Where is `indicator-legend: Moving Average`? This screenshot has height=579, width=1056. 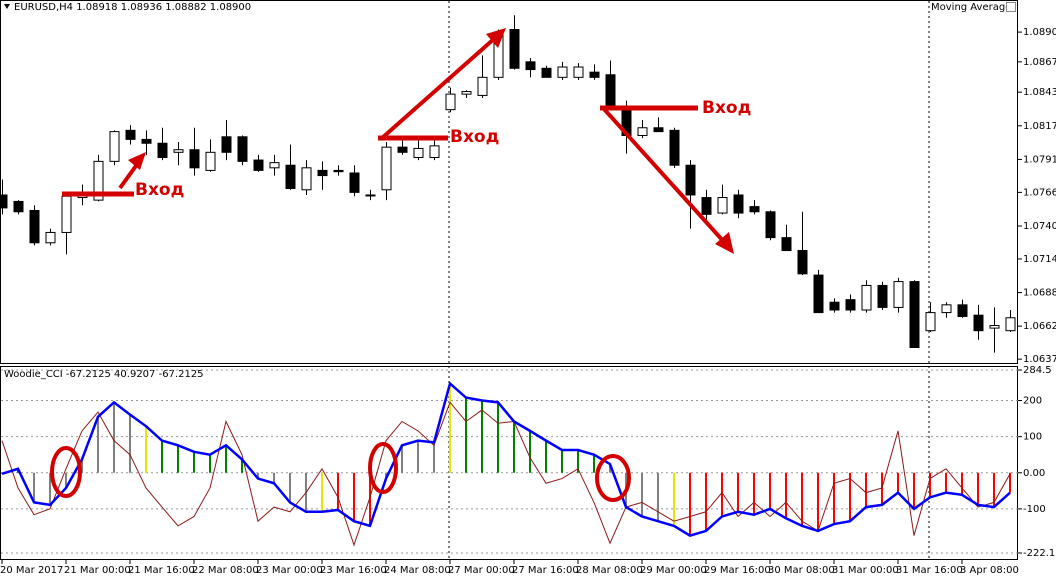
indicator-legend: Moving Average is located at coordinates (971, 7).